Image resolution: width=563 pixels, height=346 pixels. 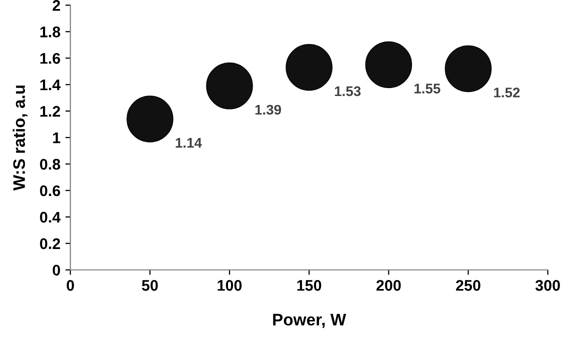 What do you see at coordinates (50, 244) in the screenshot?
I see `y-tick-label: 0.2` at bounding box center [50, 244].